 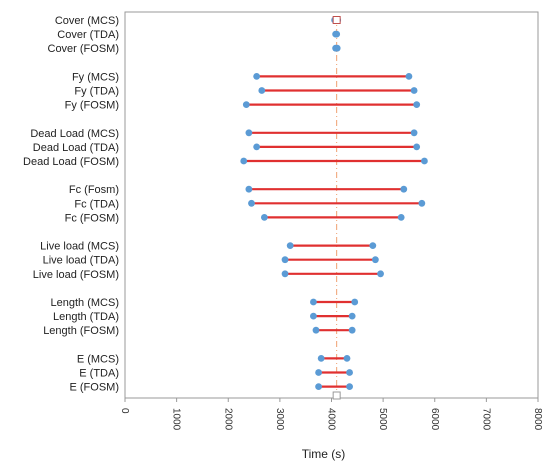 What do you see at coordinates (537, 419) in the screenshot?
I see `x-tick-label: 8000` at bounding box center [537, 419].